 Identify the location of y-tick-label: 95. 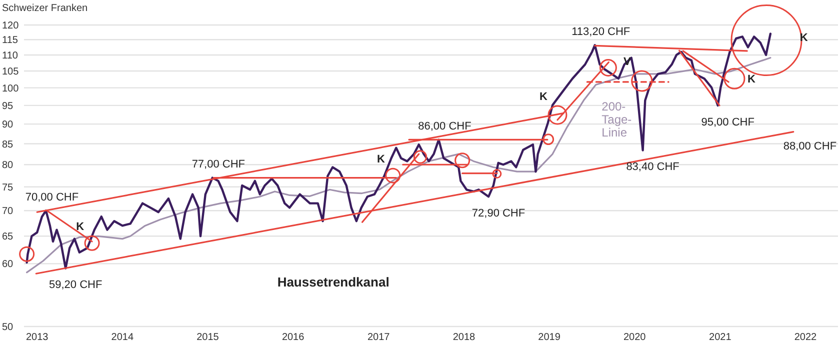
(8, 106).